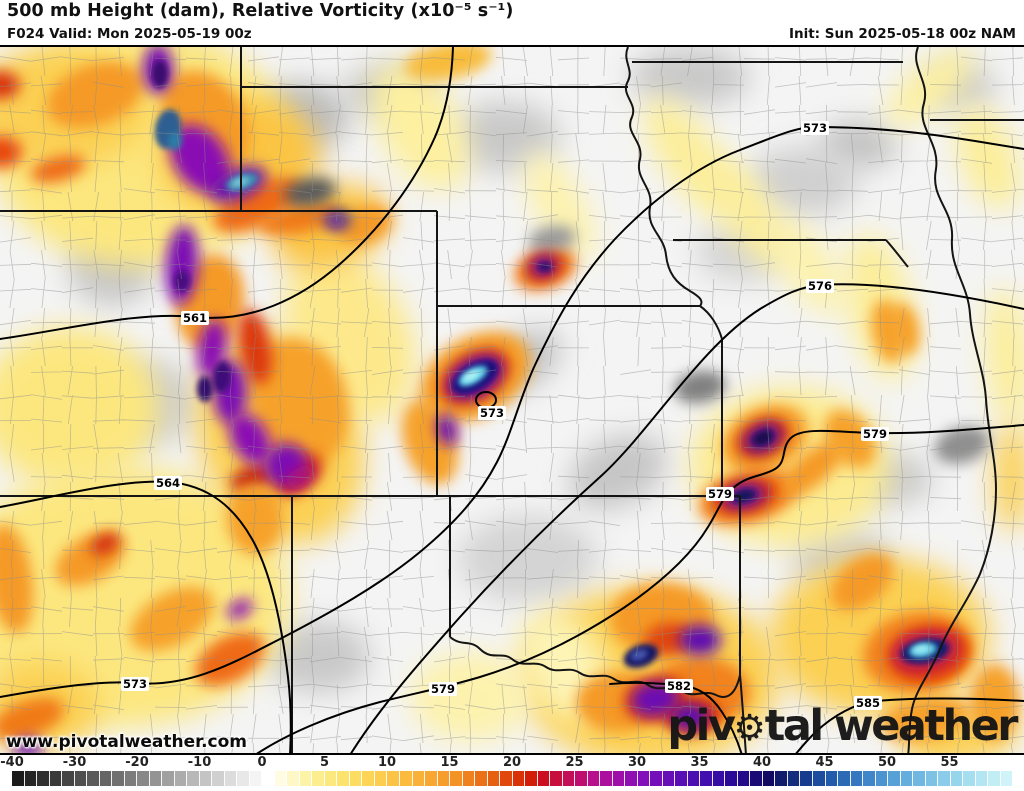  I want to click on gear-icon: ⚙, so click(749, 727).